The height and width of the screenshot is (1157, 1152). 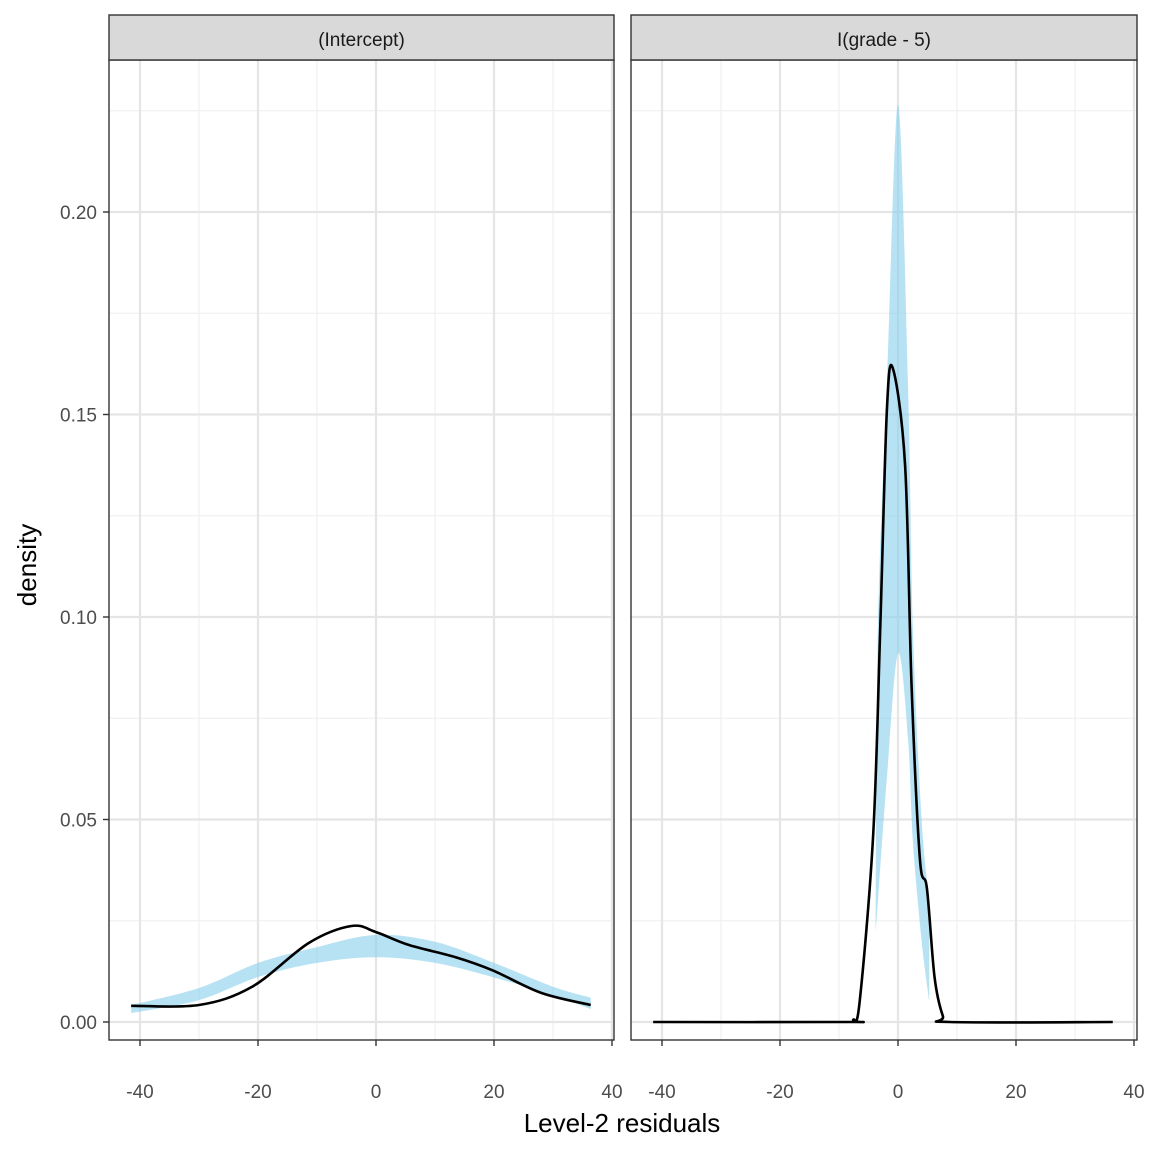 I want to click on y-tick-label: 0.05, so click(x=78, y=821).